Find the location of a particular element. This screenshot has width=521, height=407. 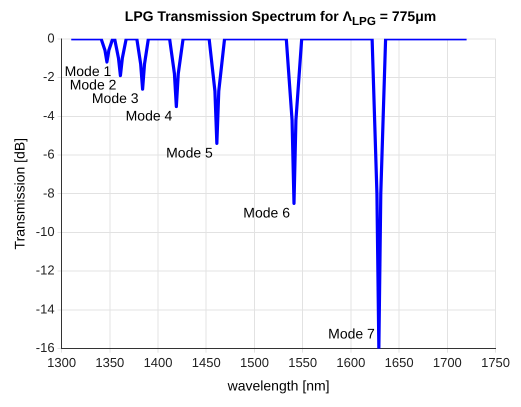

annotation: Mode 2 is located at coordinates (93, 84).